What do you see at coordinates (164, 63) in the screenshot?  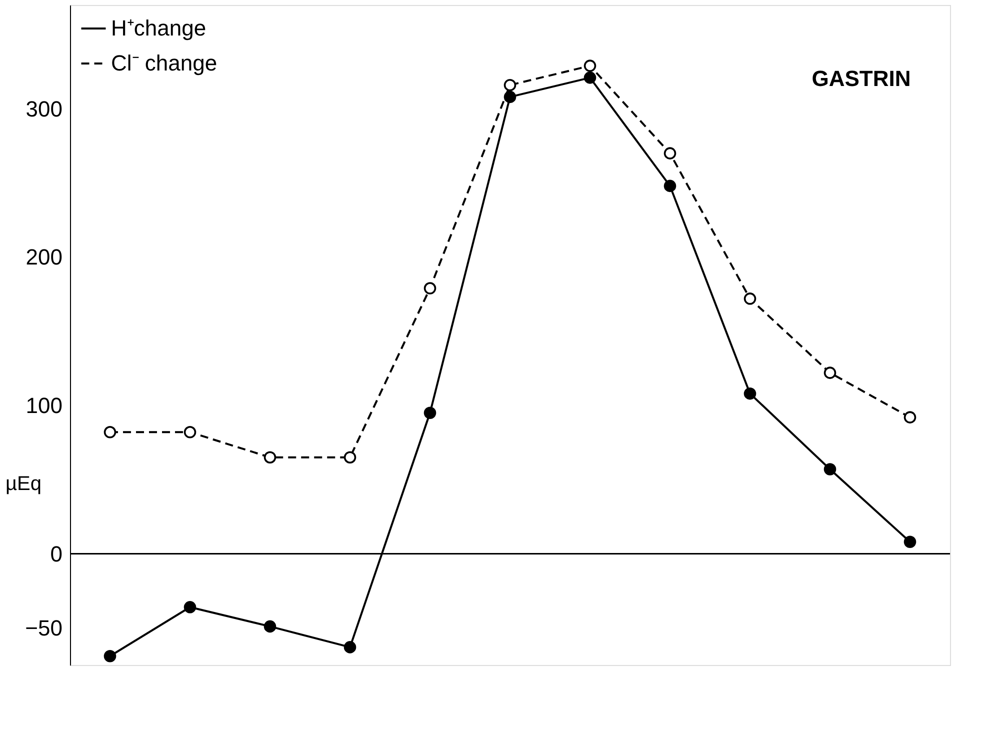 I see `legend-label: Cl⁻ change` at bounding box center [164, 63].